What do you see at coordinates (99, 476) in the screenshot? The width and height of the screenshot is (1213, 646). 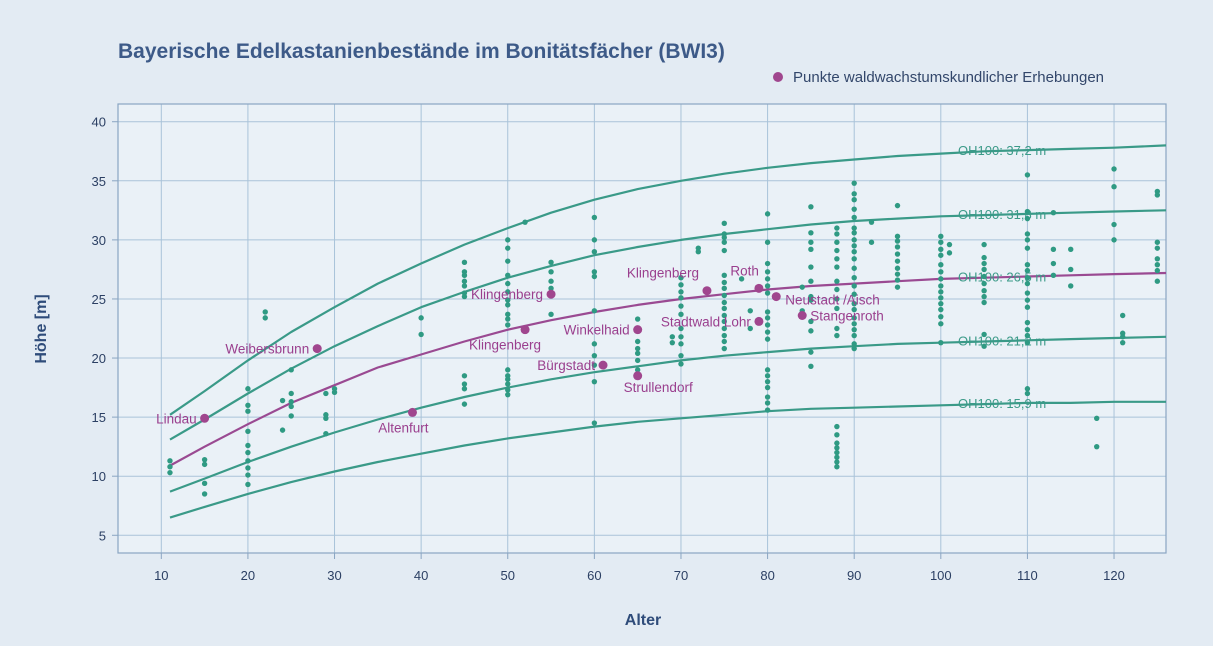 I see `y-tick-label: 10` at bounding box center [99, 476].